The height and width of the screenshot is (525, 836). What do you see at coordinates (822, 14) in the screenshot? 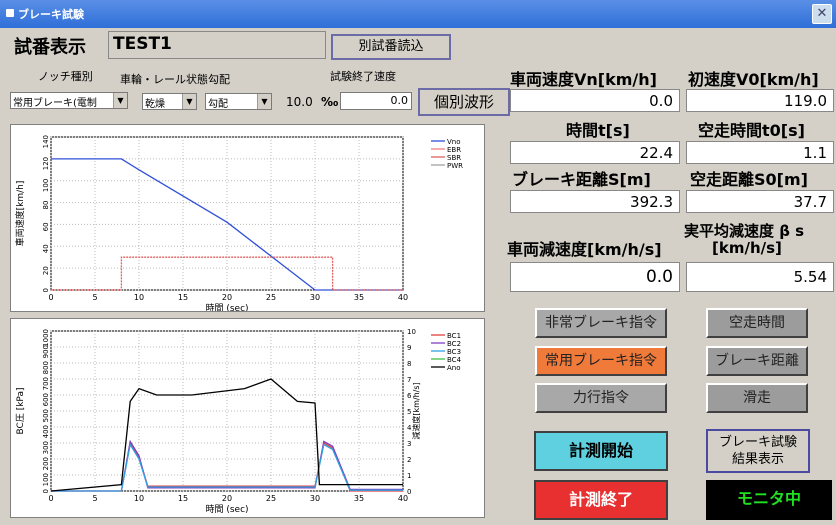
I see `close-button: ✕` at bounding box center [822, 14].